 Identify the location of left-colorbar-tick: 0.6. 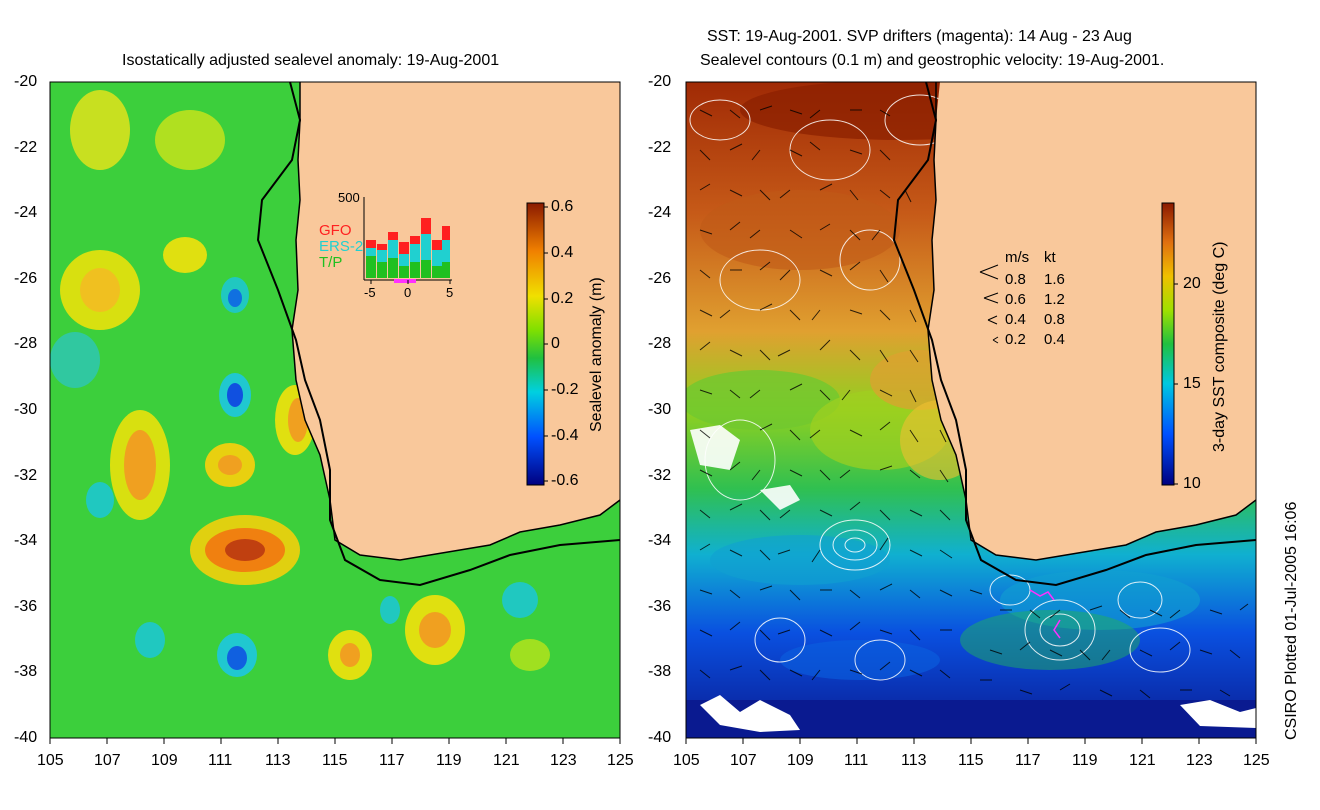
(562, 206).